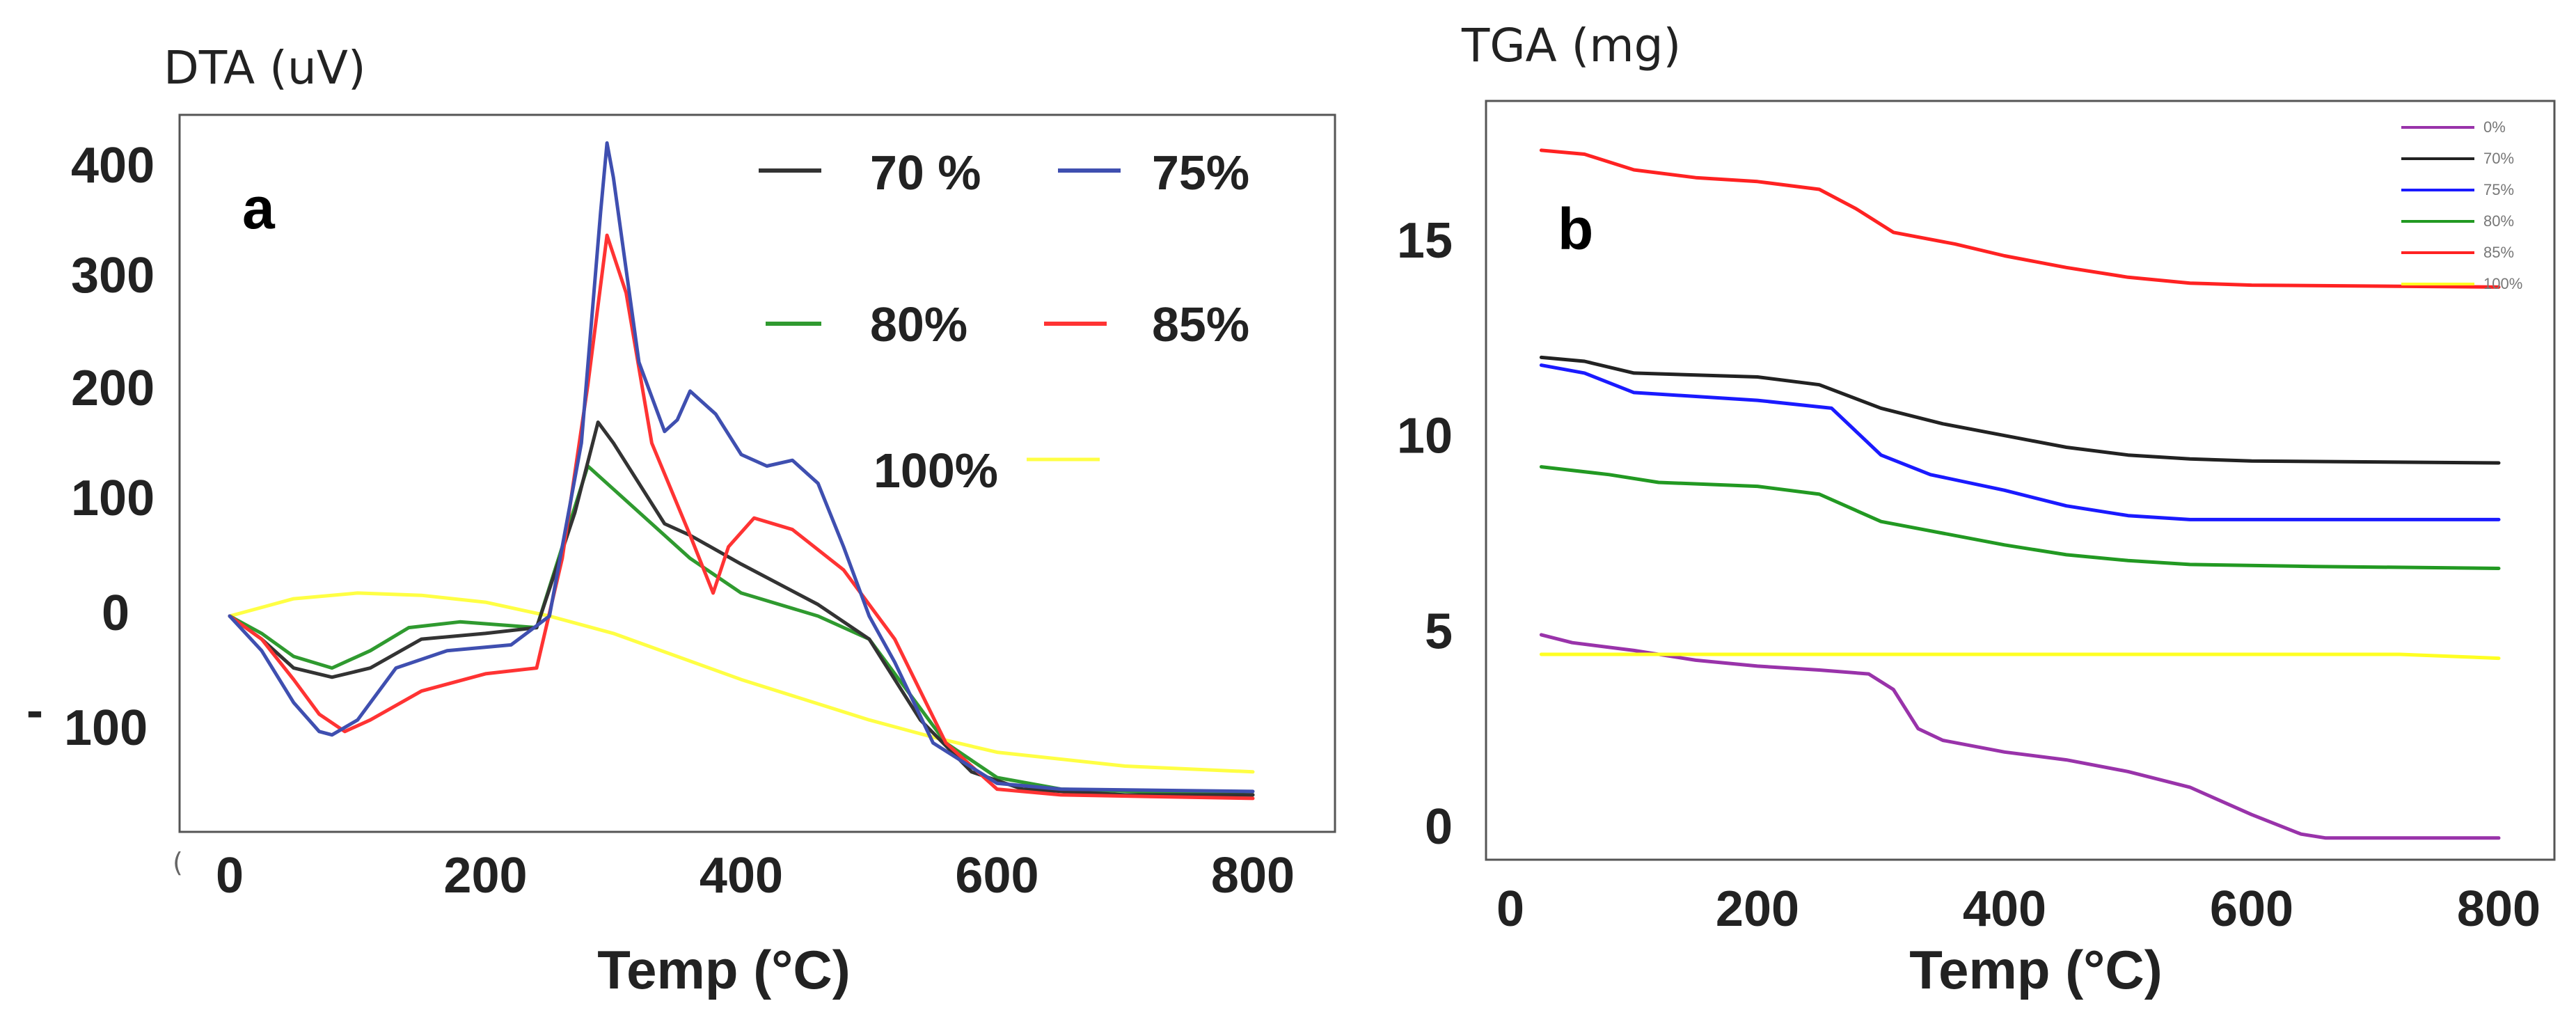 This screenshot has width=2576, height=1024. I want to click on tga-panel-letter: b, so click(1575, 229).